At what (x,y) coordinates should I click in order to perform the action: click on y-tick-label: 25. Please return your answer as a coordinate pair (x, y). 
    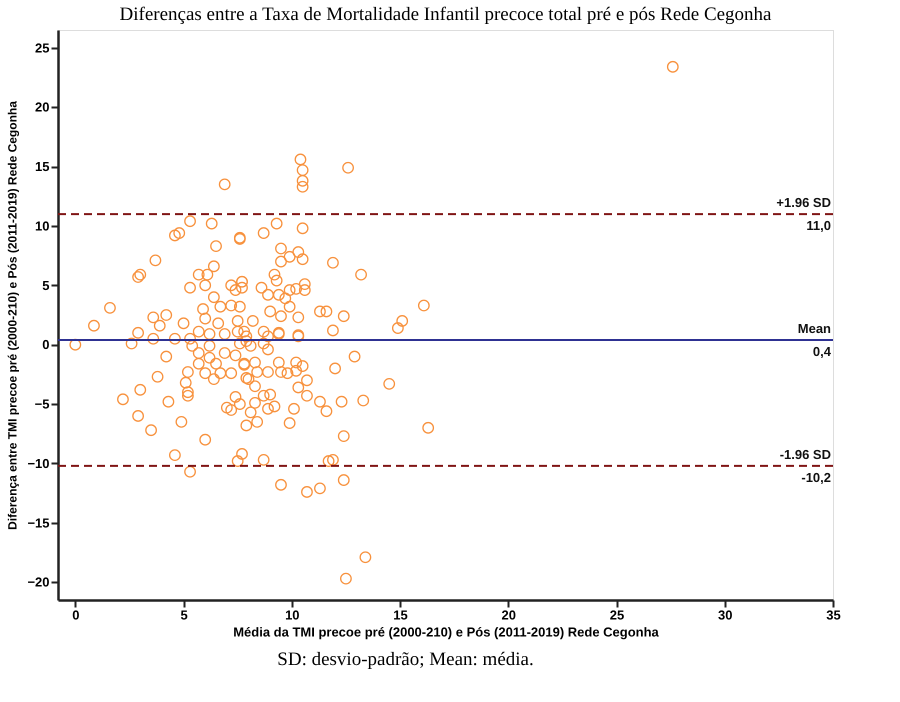
    Looking at the image, I should click on (42, 48).